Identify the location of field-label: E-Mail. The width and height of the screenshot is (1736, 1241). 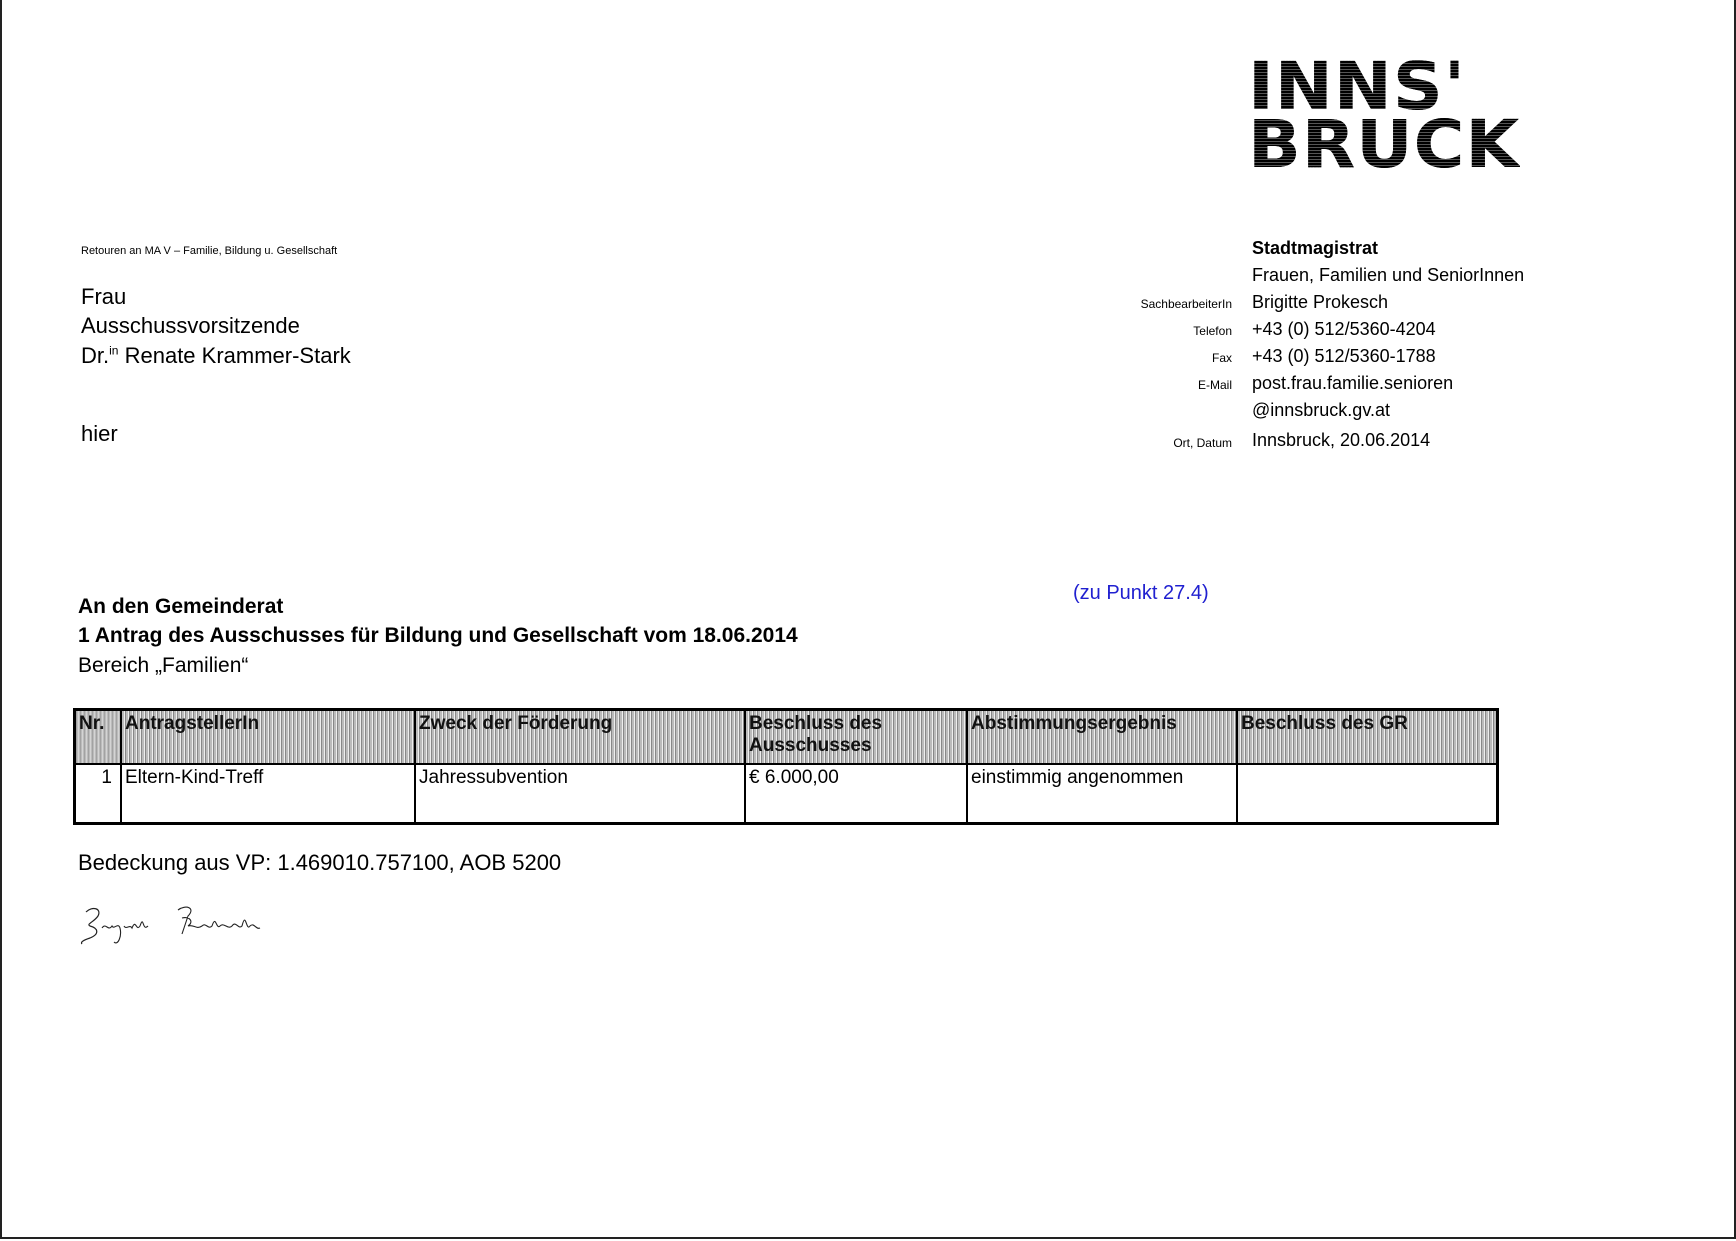
(1214, 385).